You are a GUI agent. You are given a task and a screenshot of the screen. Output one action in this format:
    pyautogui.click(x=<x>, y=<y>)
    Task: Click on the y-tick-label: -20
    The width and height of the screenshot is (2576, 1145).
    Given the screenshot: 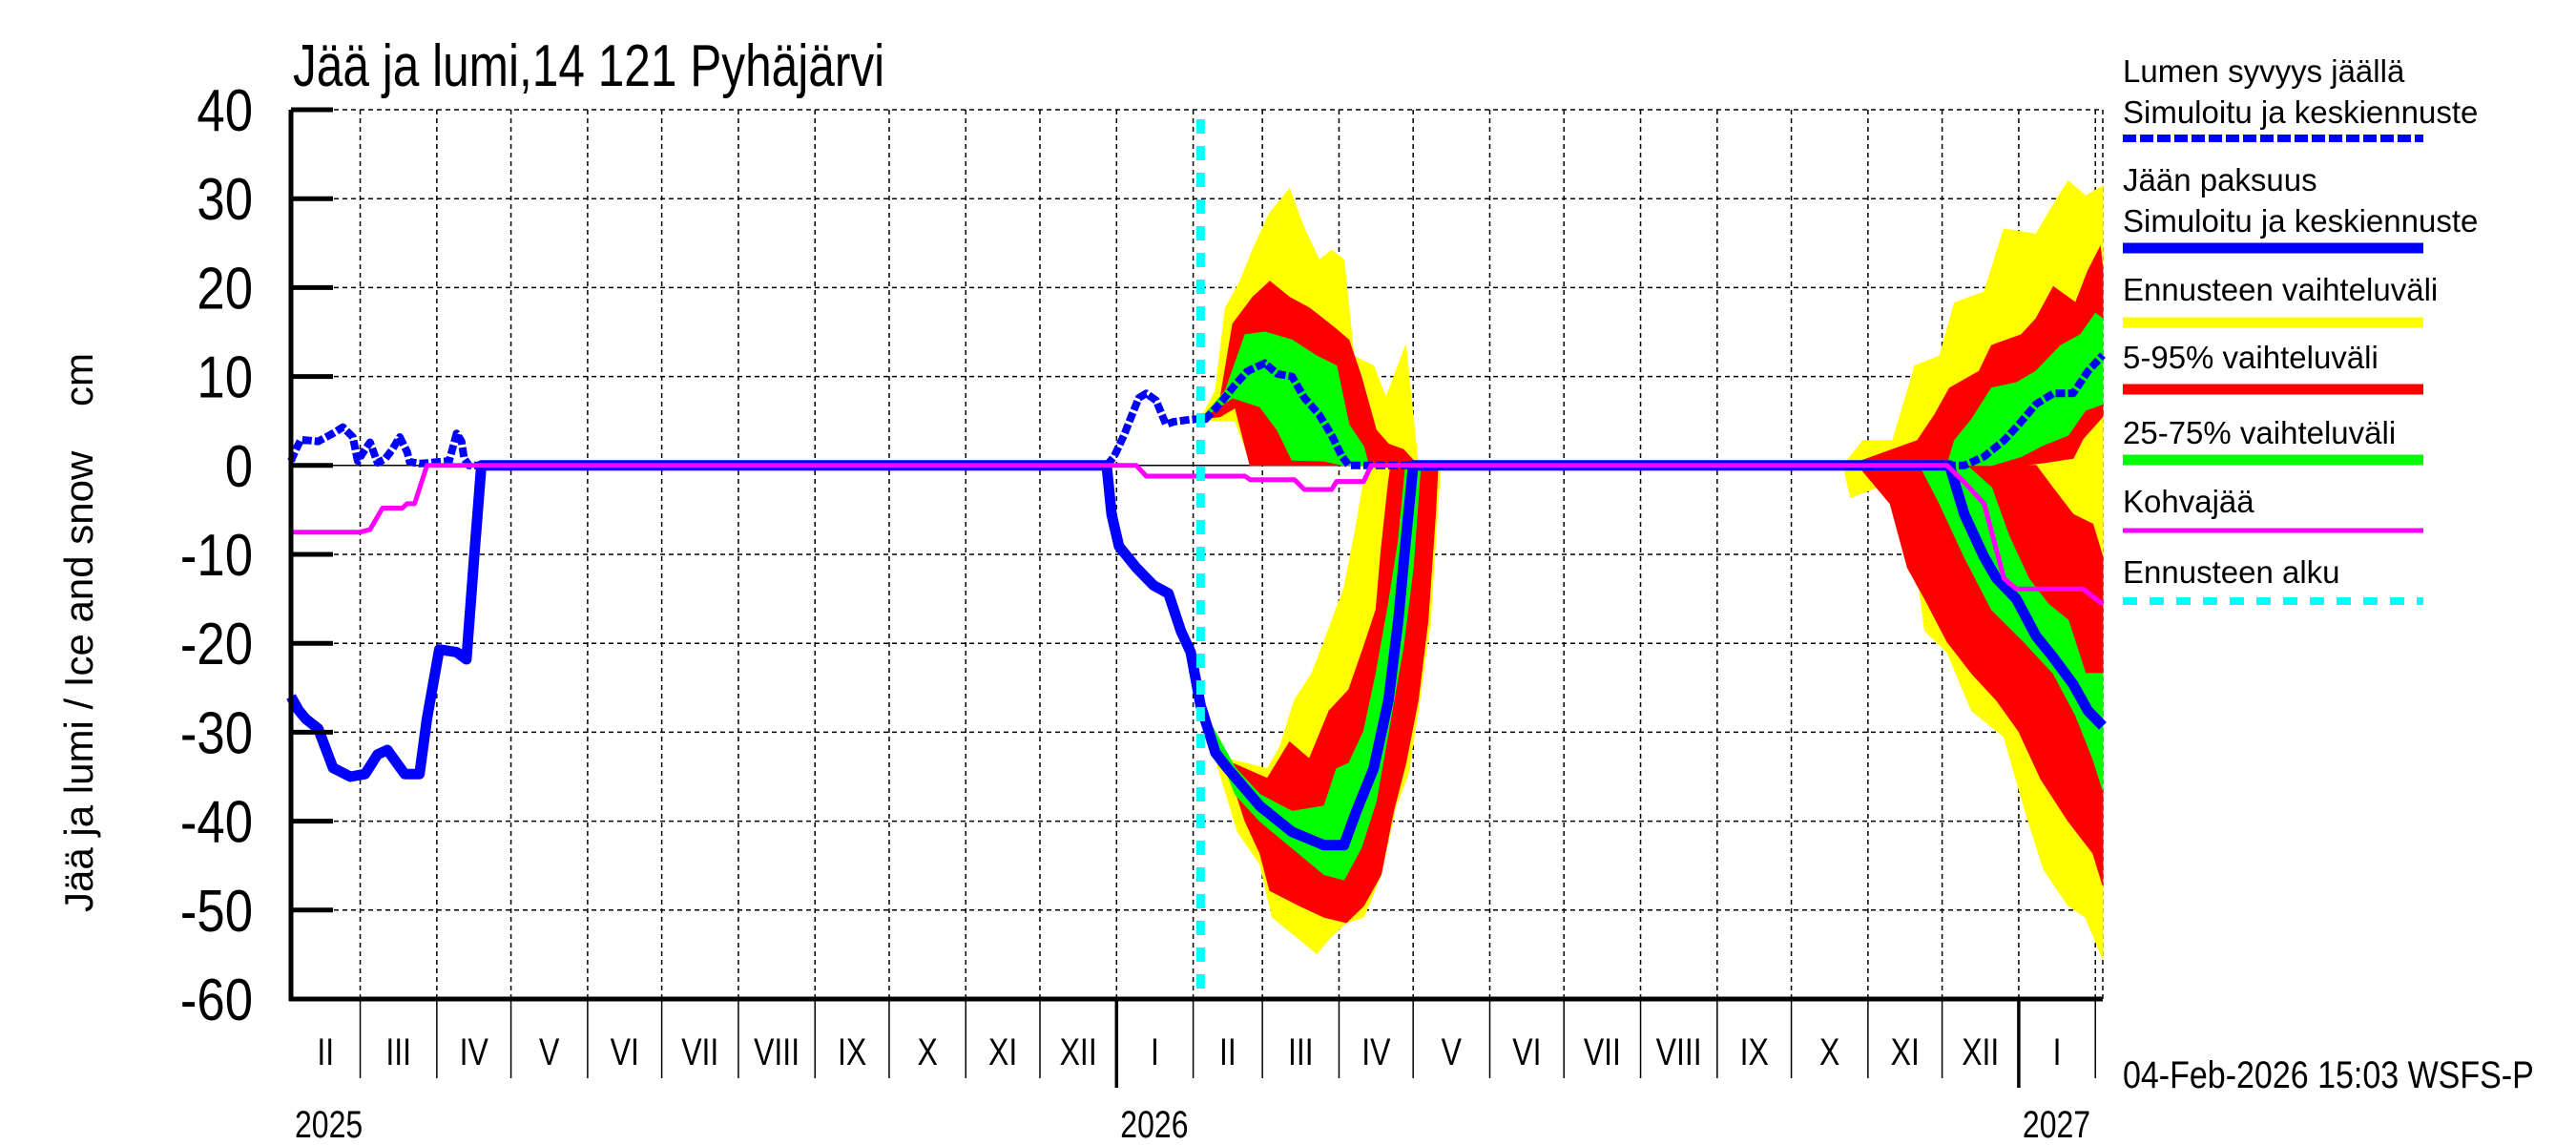 What is the action you would take?
    pyautogui.click(x=216, y=644)
    